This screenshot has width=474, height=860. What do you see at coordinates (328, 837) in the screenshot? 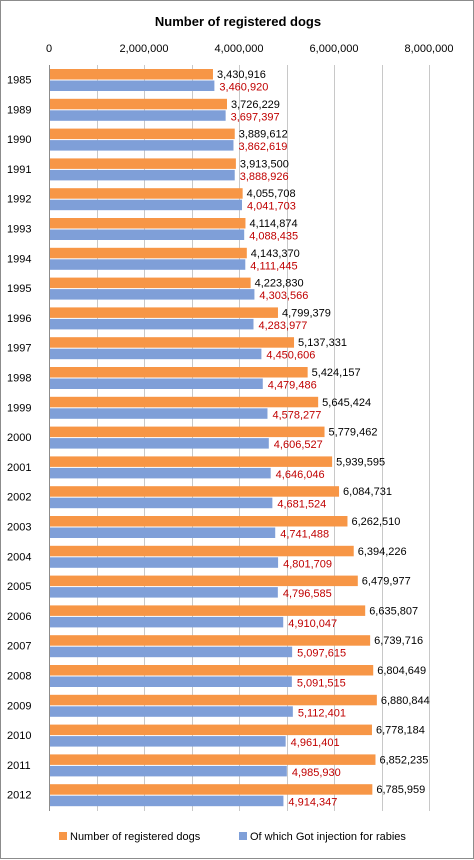
I see `legend-label-rabies-injection: Of which Got injection for rabies` at bounding box center [328, 837].